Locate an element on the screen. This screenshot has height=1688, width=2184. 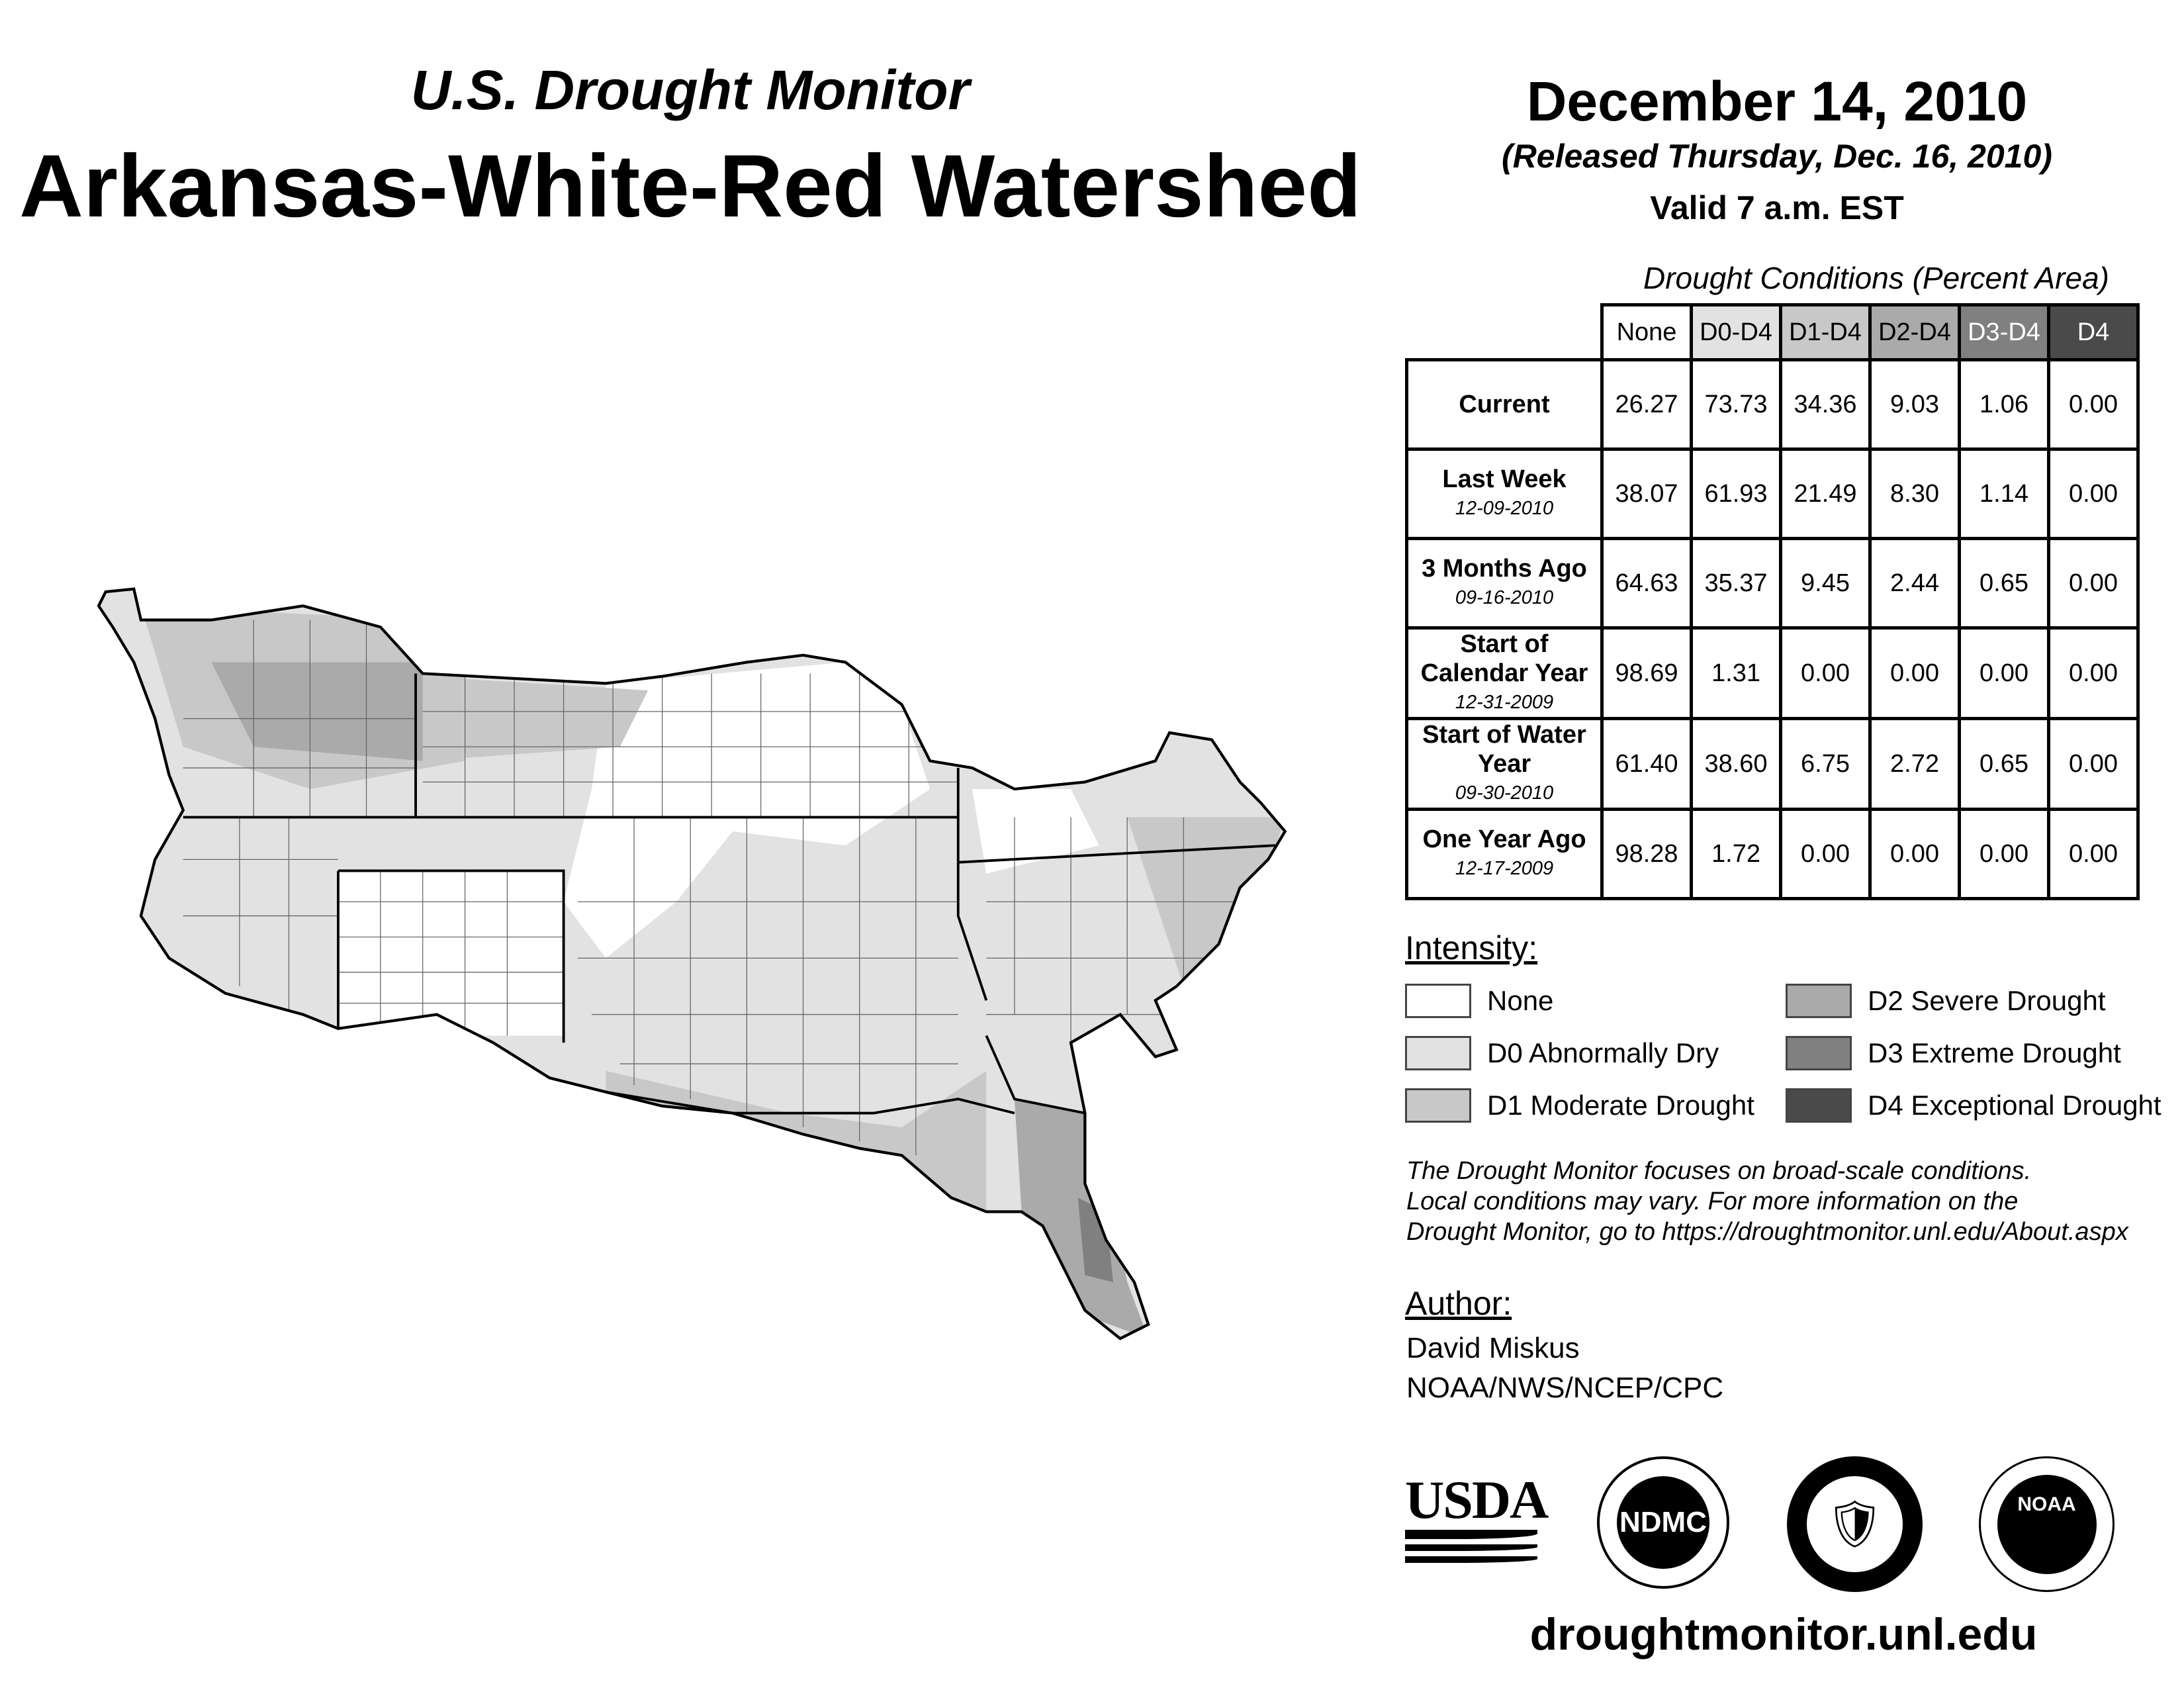
eagle-shield-icon: 🛡 is located at coordinates (1855, 1524).